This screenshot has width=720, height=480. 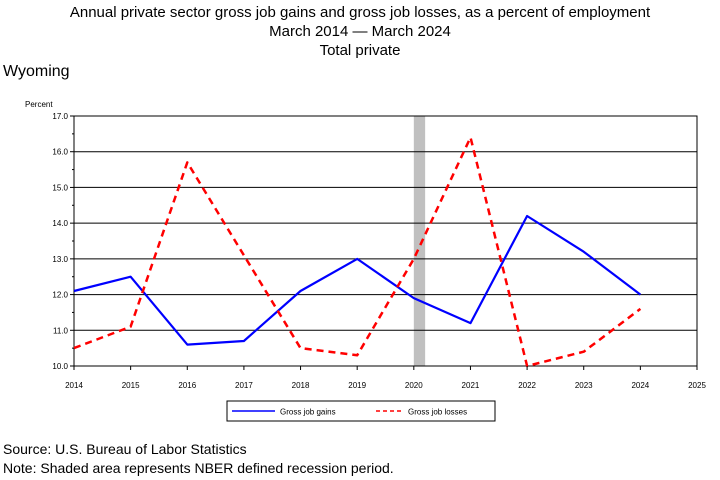 I want to click on y-tick-label: 14.0, so click(x=60, y=223).